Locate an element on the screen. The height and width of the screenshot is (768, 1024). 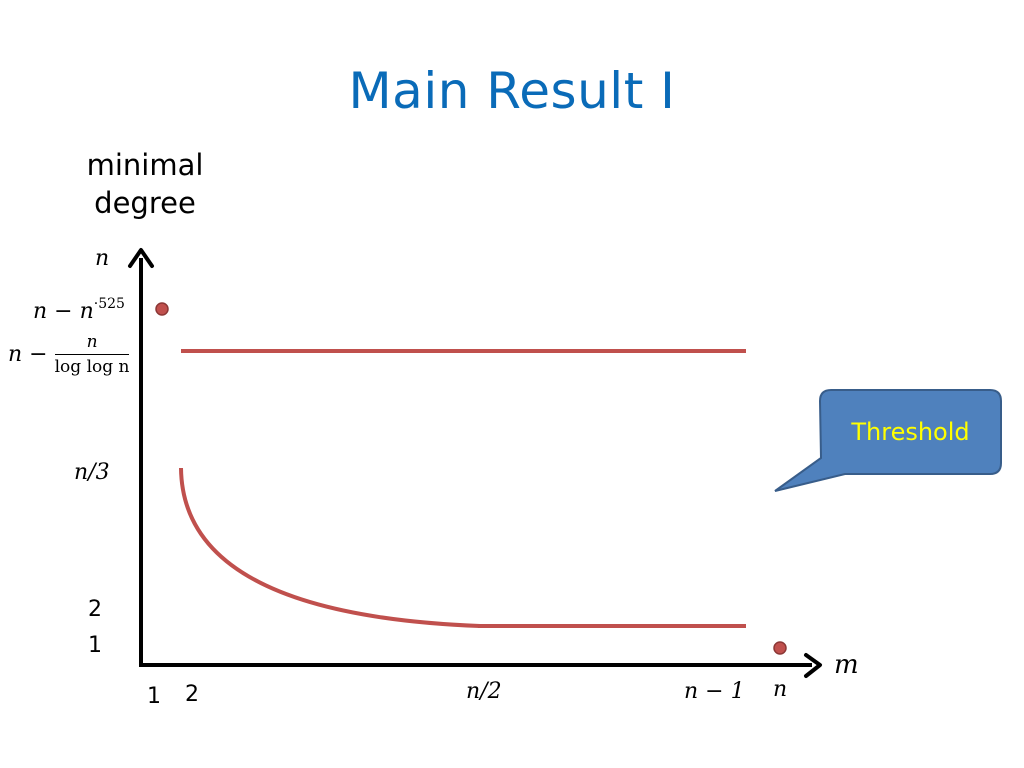
y-axis-arrowhead is located at coordinates (141, 258).